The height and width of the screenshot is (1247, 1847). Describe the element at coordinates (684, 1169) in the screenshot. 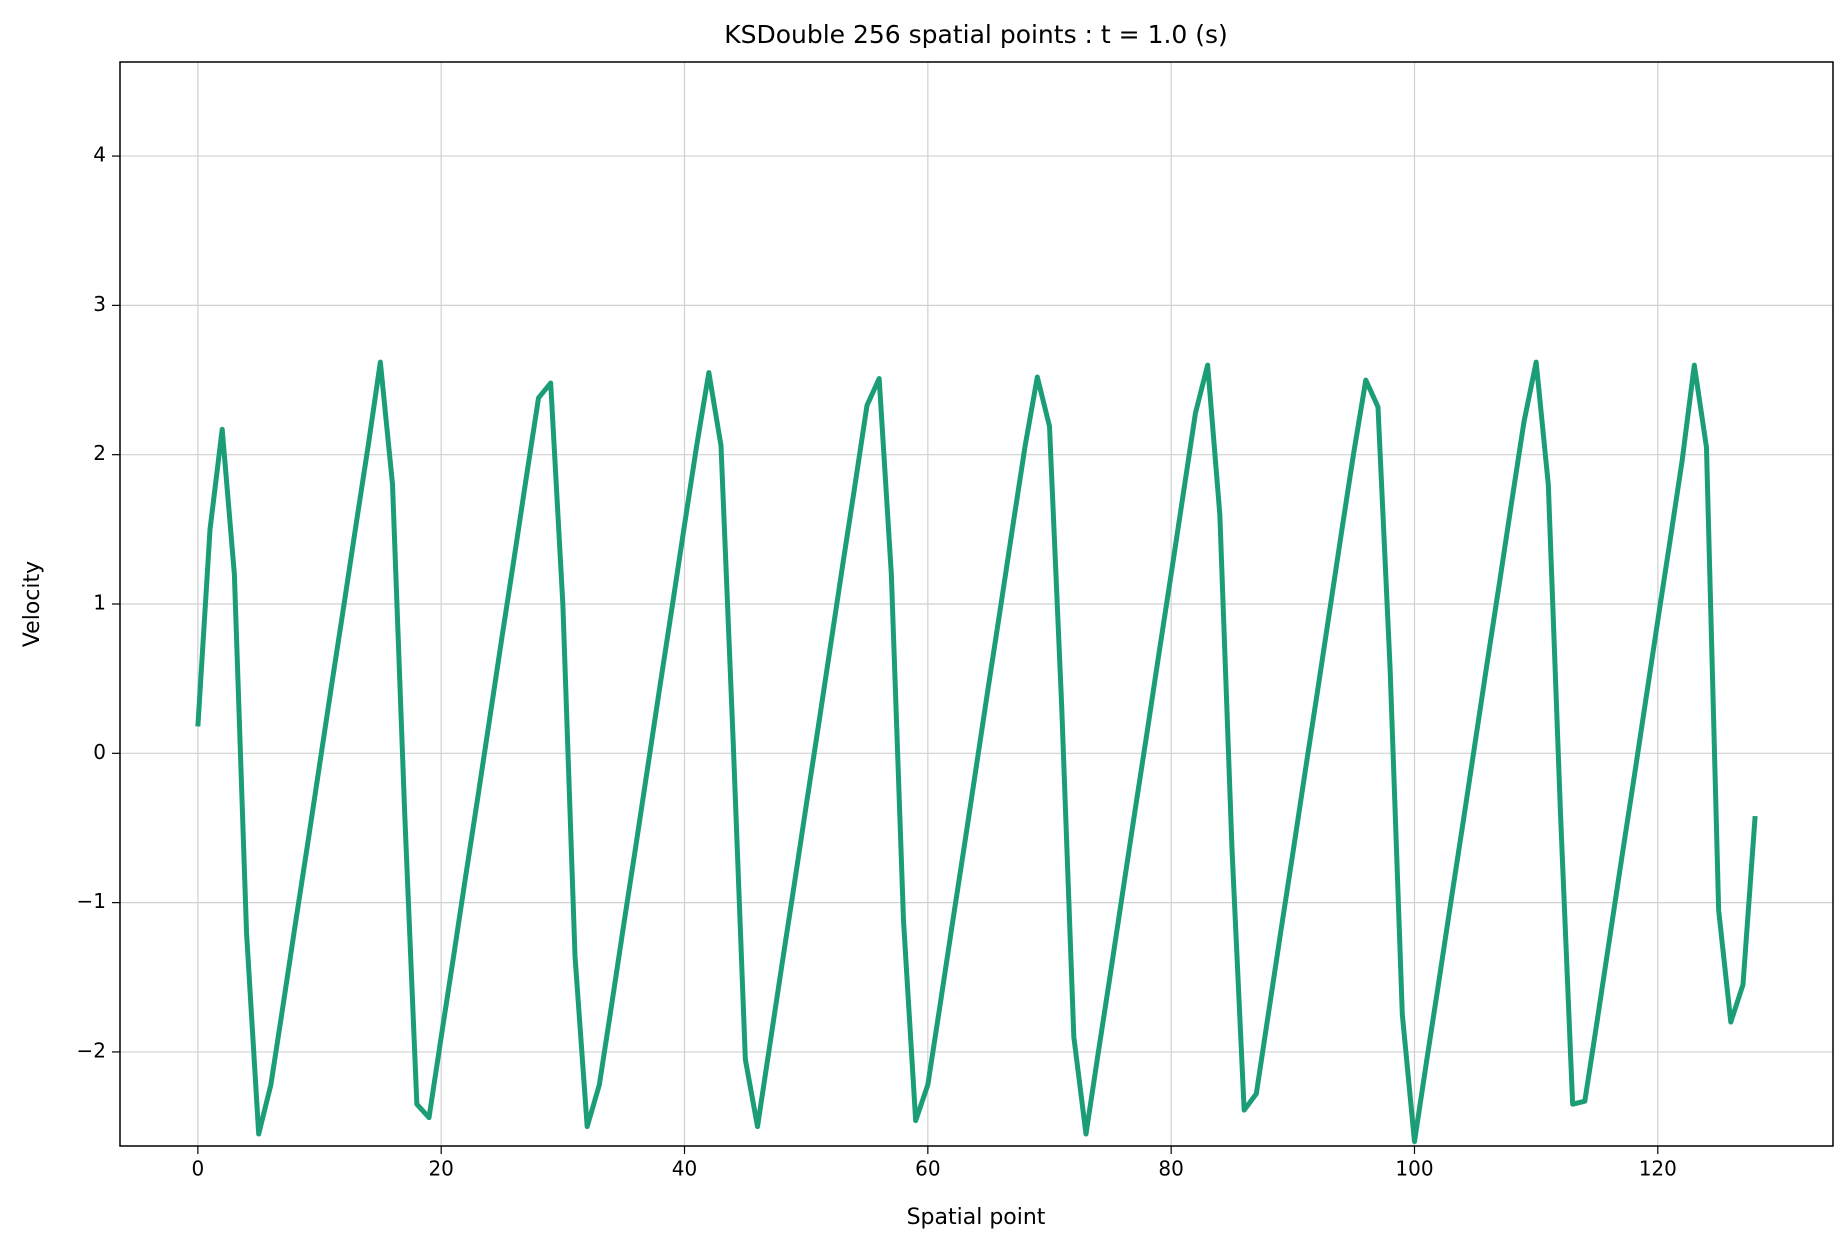

I see `x-tick-label: 40` at that location.